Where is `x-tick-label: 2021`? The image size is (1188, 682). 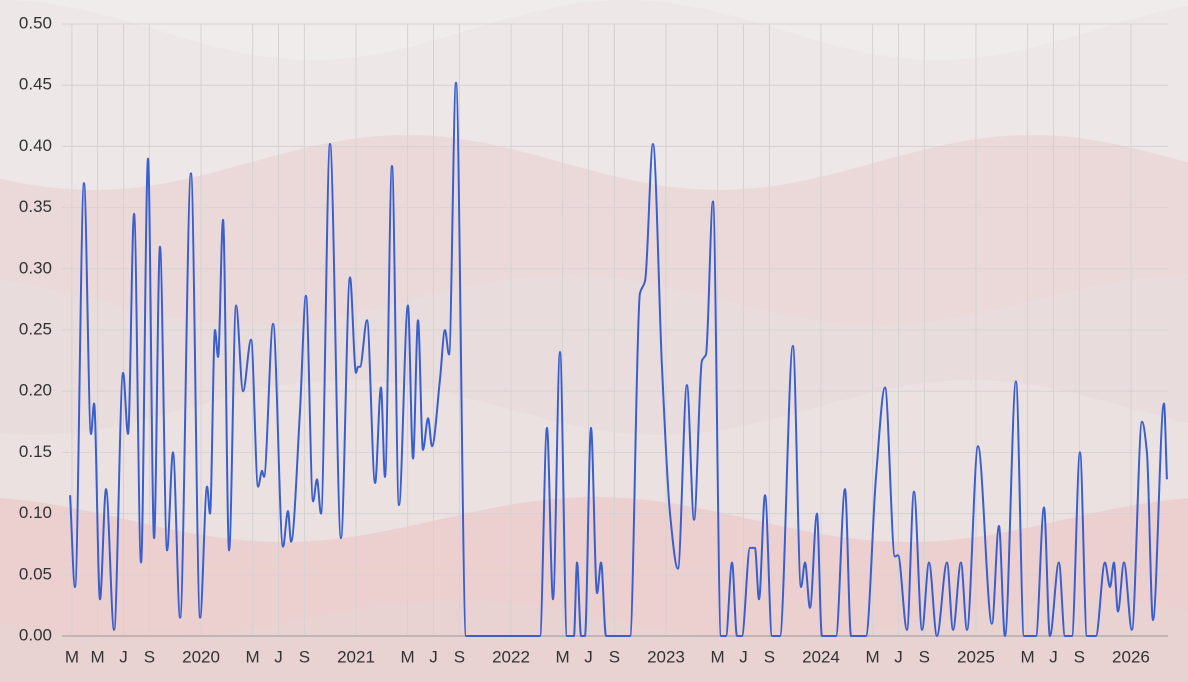 x-tick-label: 2021 is located at coordinates (356, 656).